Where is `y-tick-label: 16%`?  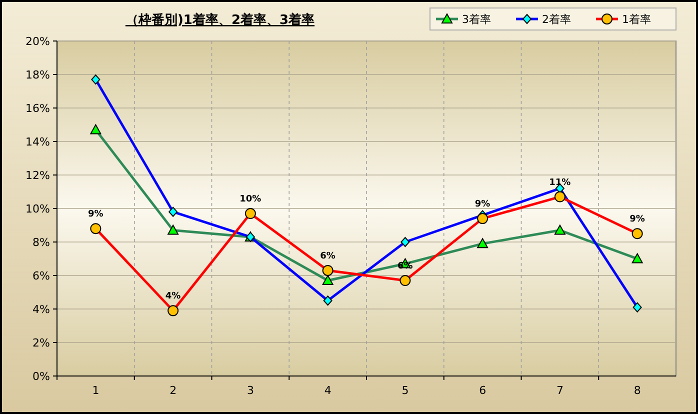
y-tick-label: 16% is located at coordinates (38, 108).